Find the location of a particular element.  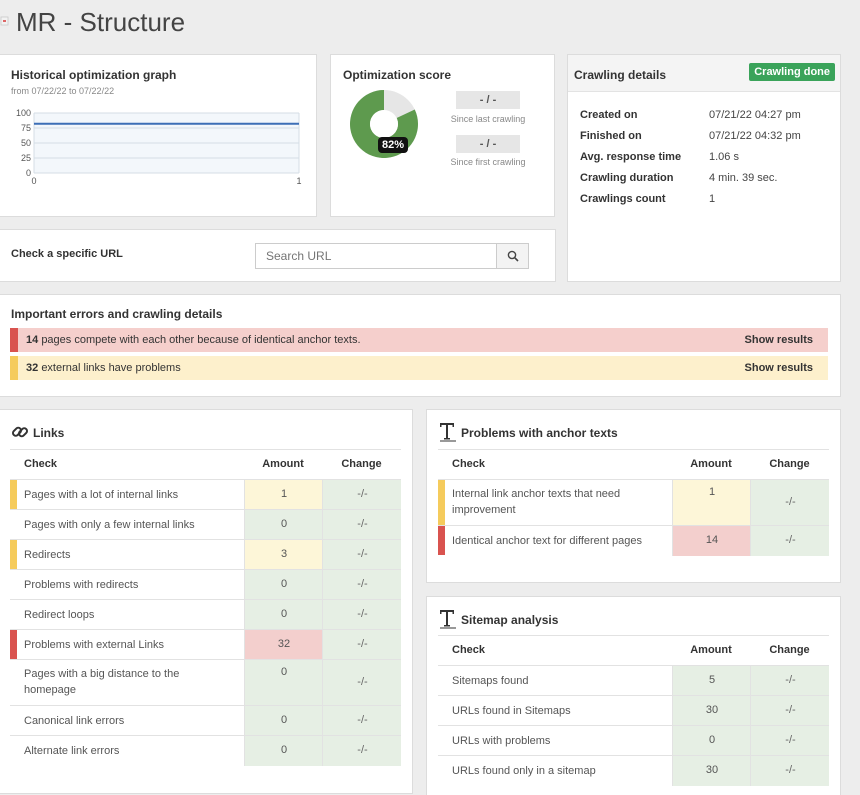

table-row: URLs found in Sitemaps 30 -/- is located at coordinates (633, 710).